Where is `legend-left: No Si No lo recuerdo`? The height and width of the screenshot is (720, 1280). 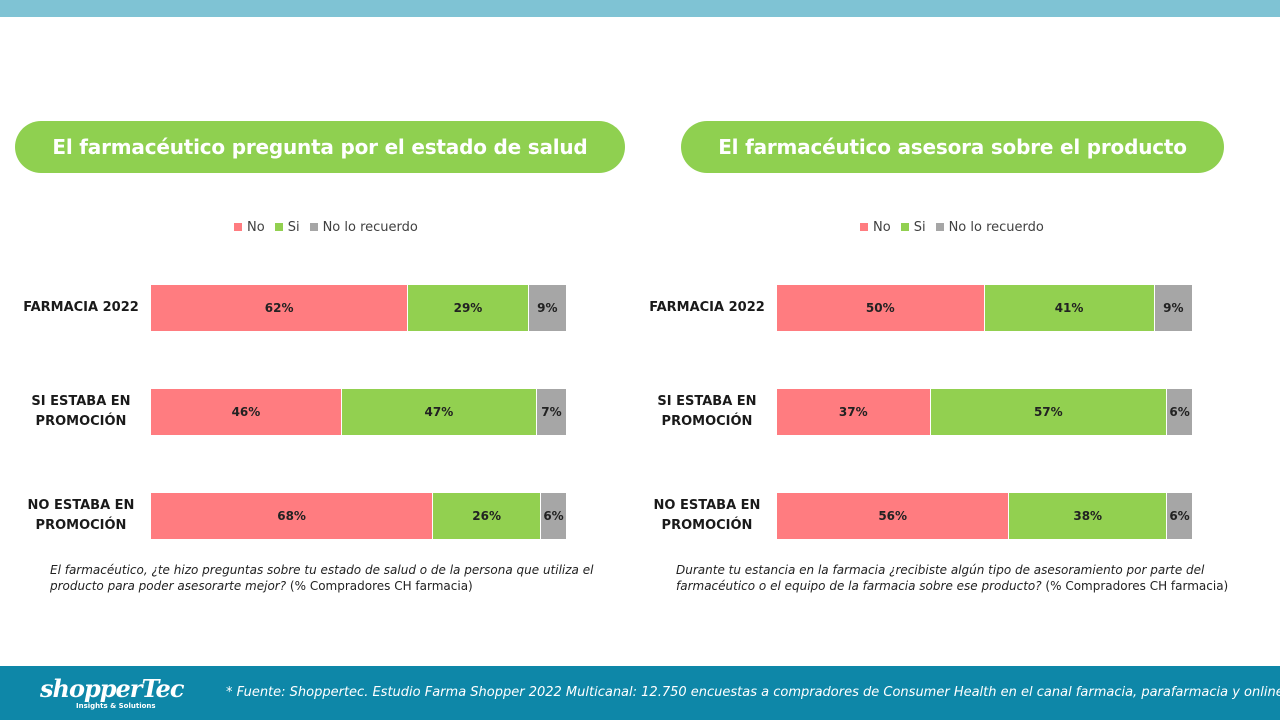 legend-left: No Si No lo recuerdo is located at coordinates (331, 227).